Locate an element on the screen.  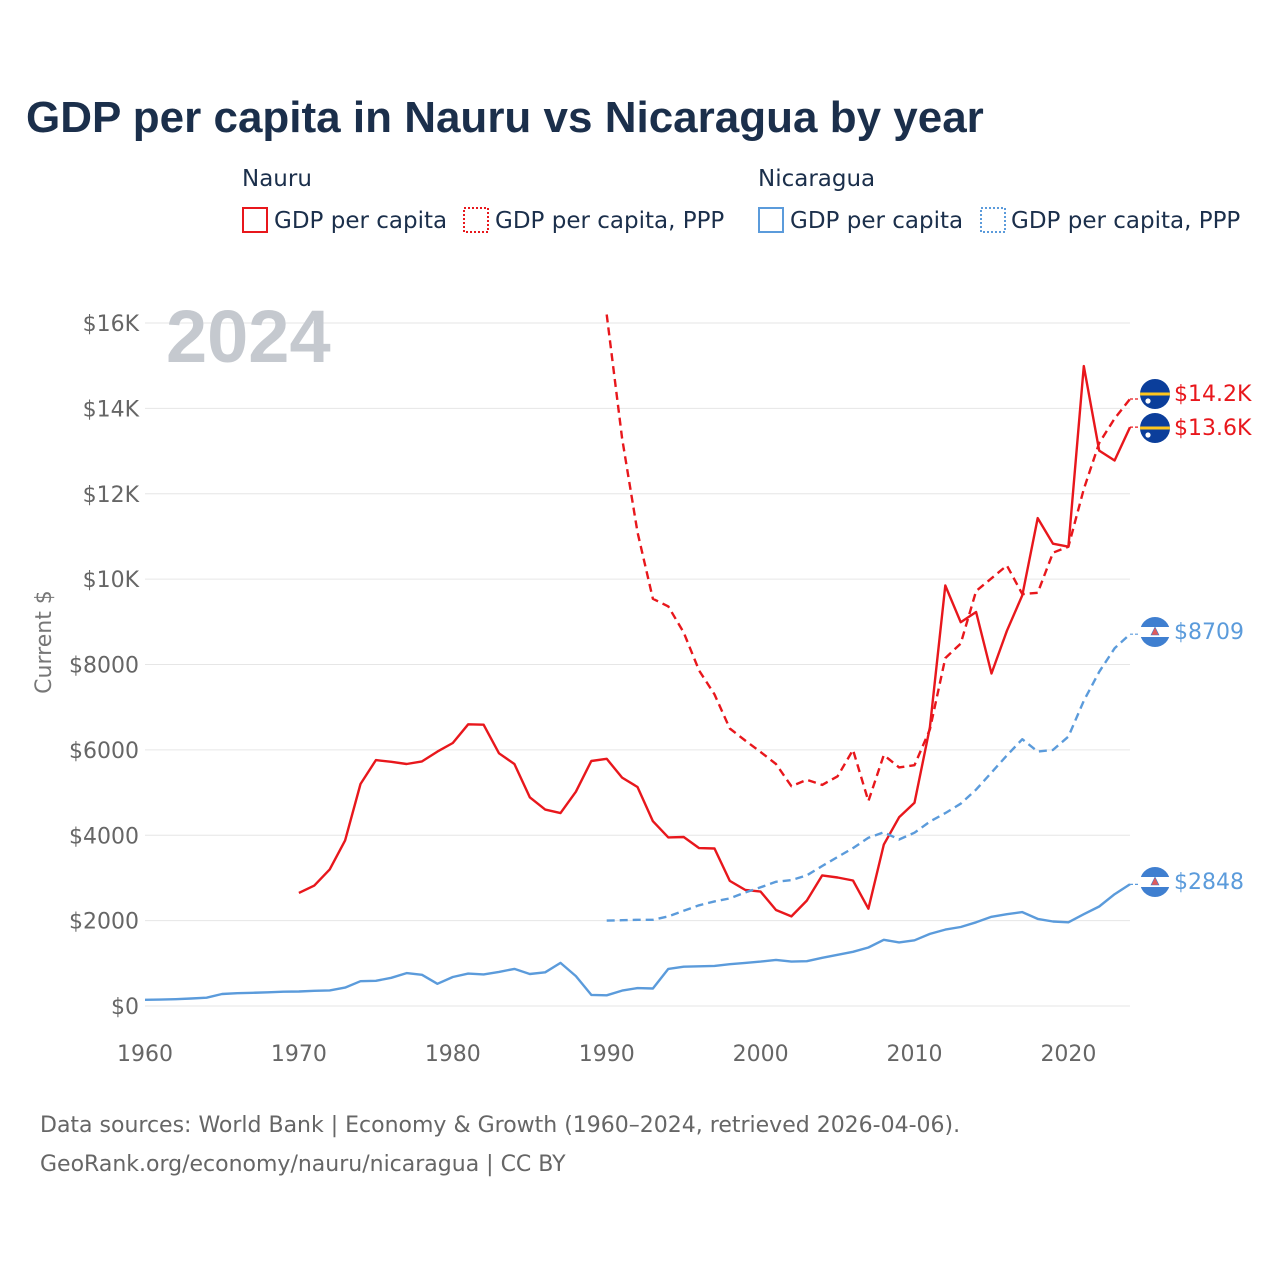
legend-group-nauru: Nauru is located at coordinates (277, 179).